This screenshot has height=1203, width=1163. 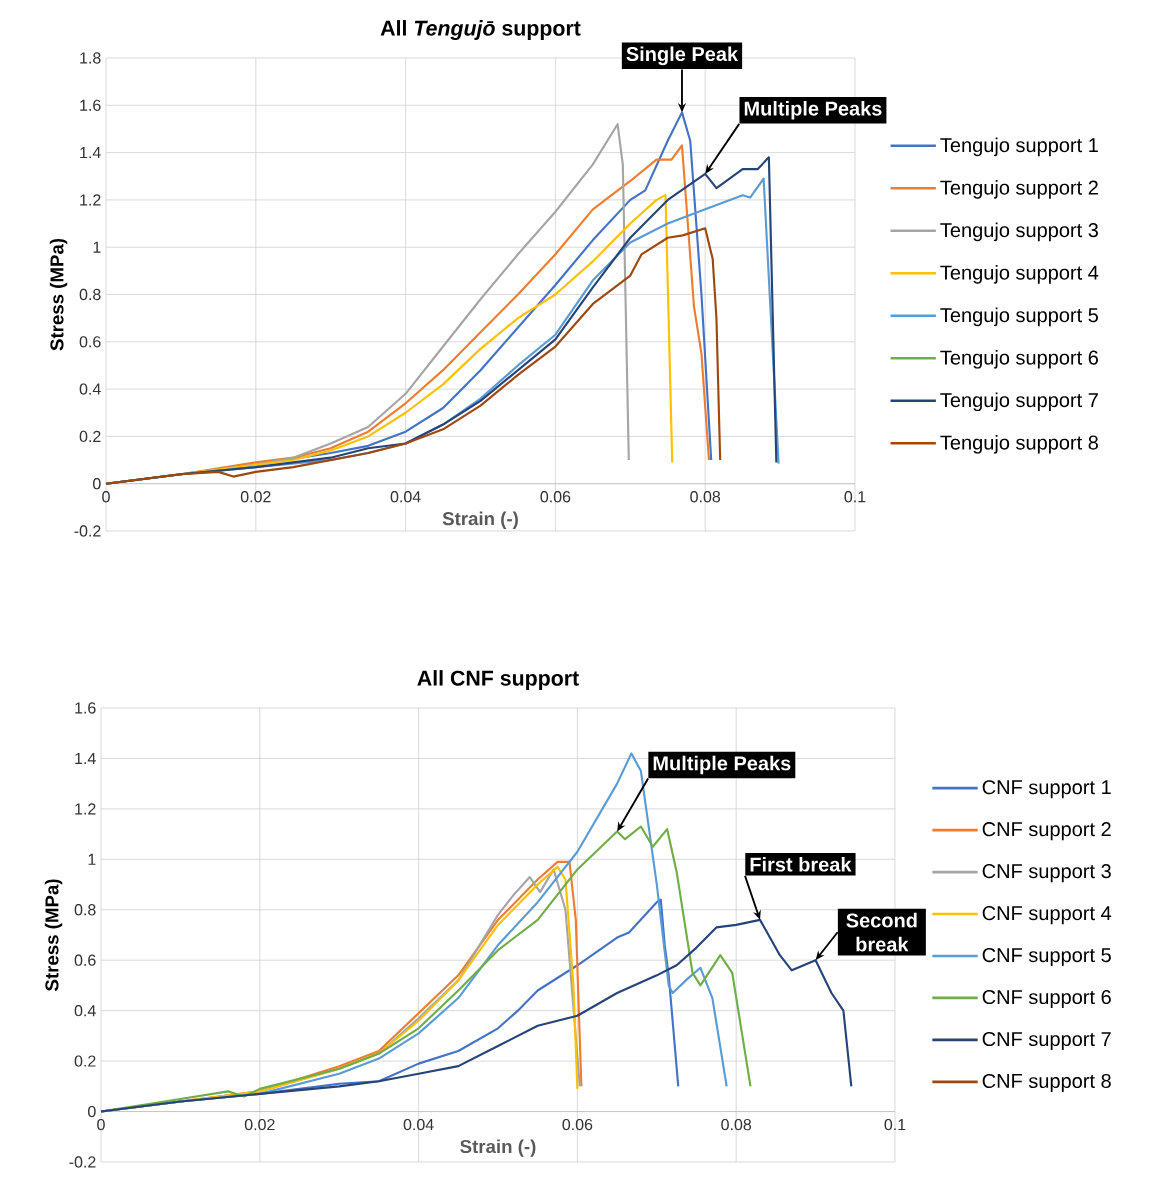 I want to click on legend-label: CNF support 8, so click(x=1046, y=1082).